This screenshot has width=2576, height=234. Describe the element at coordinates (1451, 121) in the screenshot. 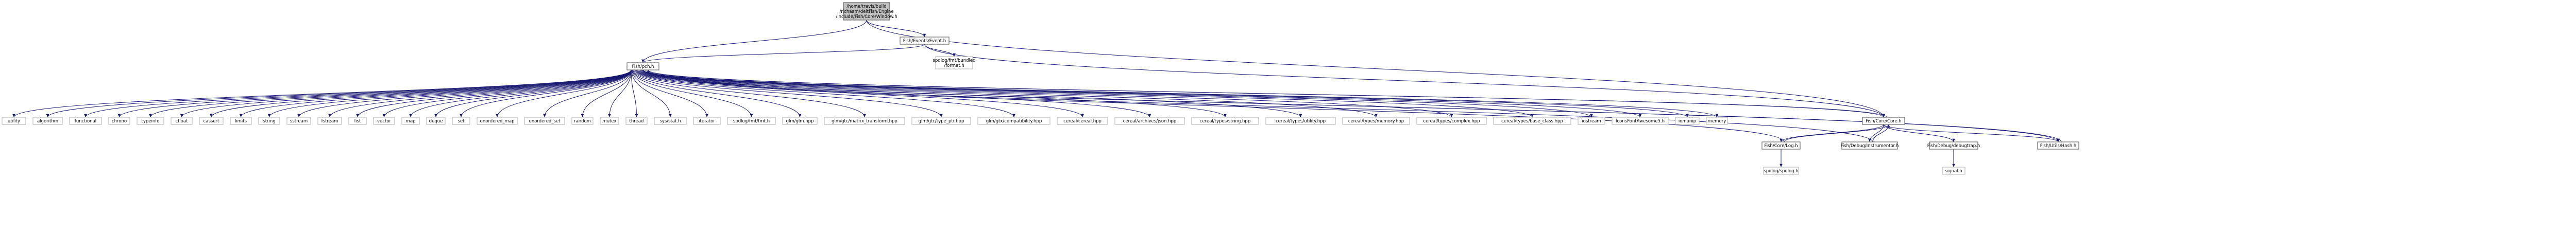

I see `node-cereal-complex: cereal/types/complex.hpp` at that location.